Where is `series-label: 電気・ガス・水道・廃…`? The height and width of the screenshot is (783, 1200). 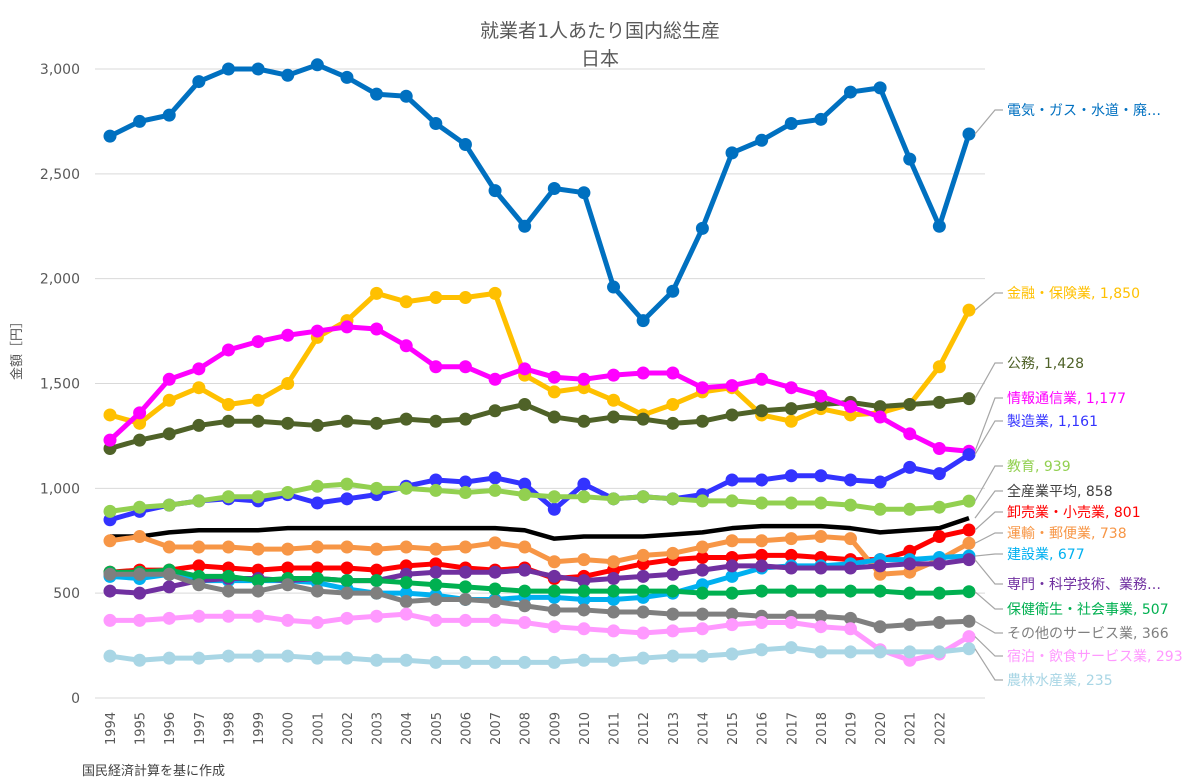 series-label: 電気・ガス・水道・廃… is located at coordinates (1084, 110).